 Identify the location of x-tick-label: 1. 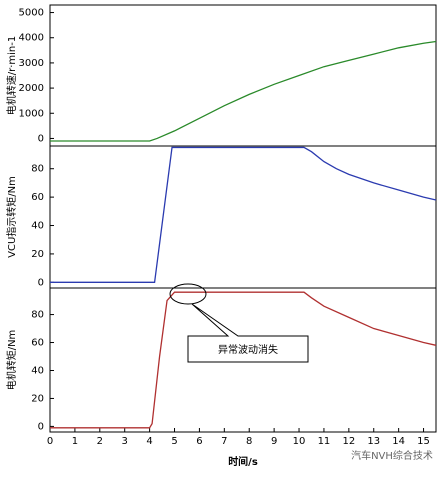
(75, 441).